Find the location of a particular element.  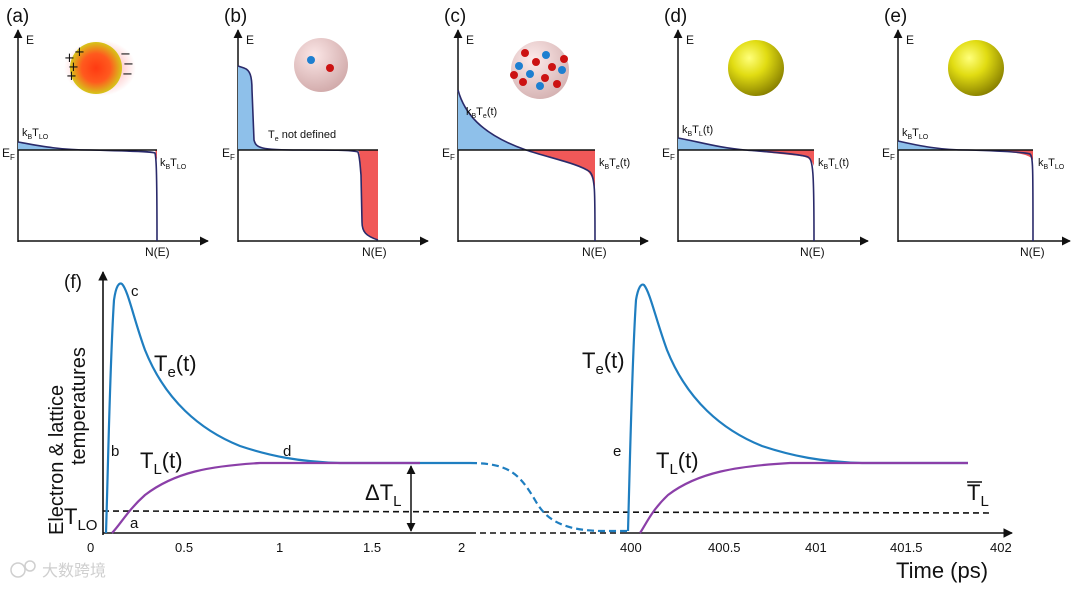

hot-carrier-nanoparticle is located at coordinates (321, 65).